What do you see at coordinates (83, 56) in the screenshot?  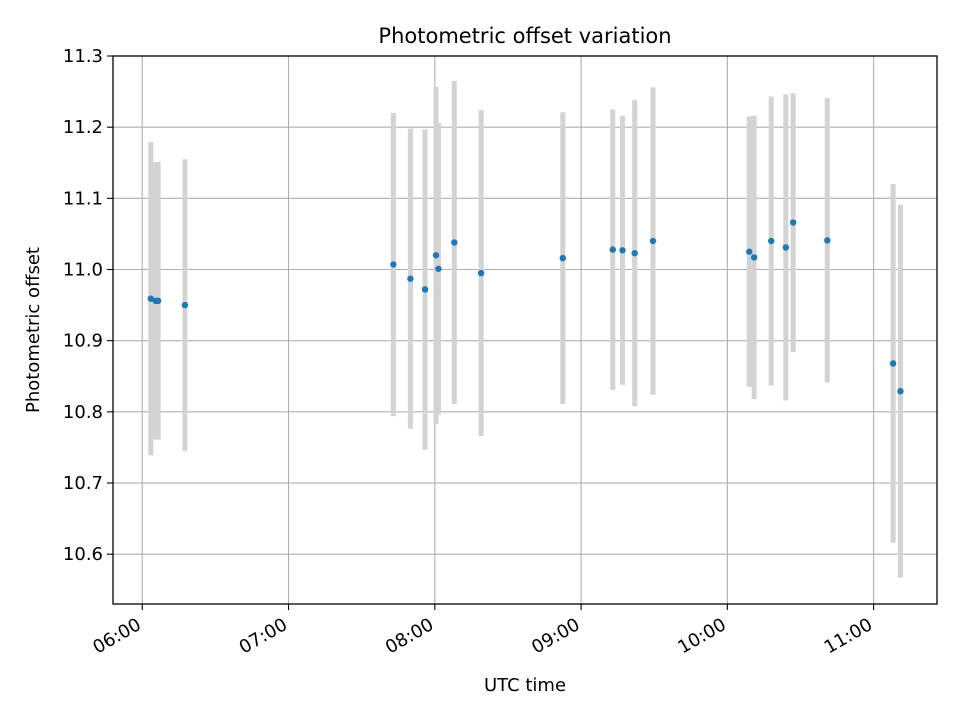 I see `y-tick-label: 11.3` at bounding box center [83, 56].